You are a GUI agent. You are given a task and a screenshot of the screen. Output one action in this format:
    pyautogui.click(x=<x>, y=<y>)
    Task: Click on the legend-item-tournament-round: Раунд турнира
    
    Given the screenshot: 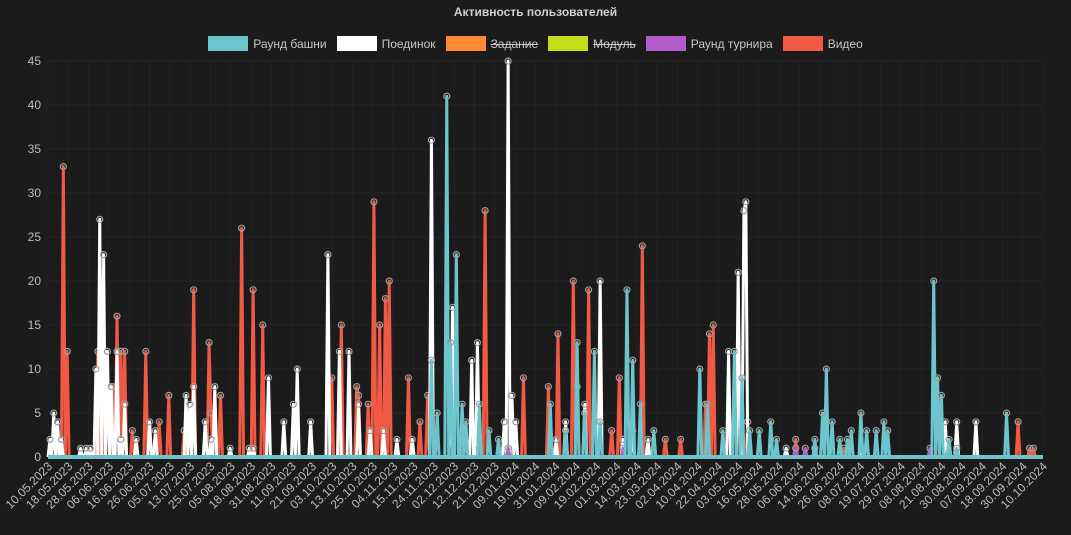 What is the action you would take?
    pyautogui.click(x=709, y=43)
    